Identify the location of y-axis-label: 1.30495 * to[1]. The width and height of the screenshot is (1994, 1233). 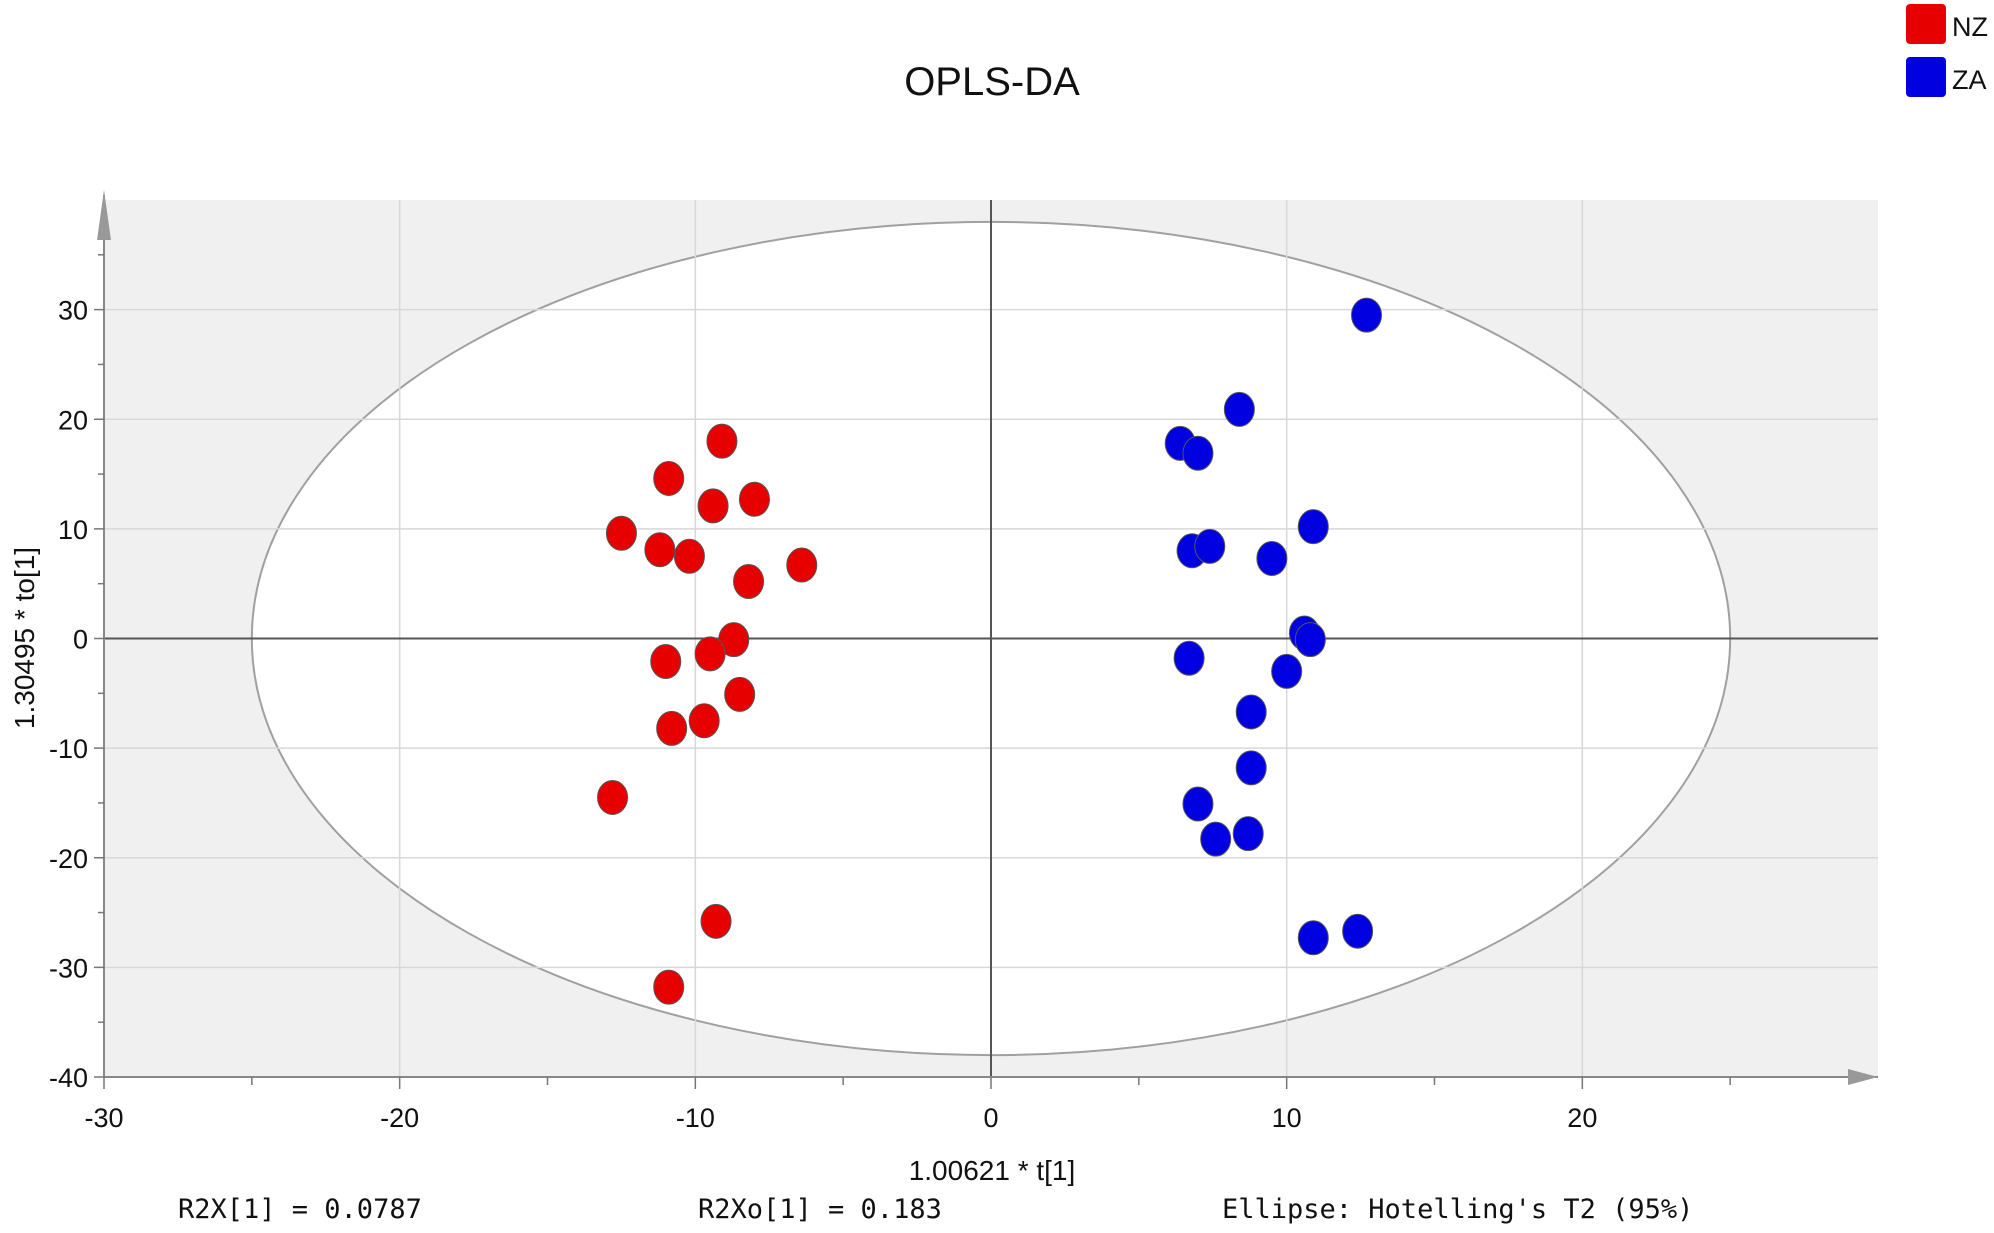
(24, 638).